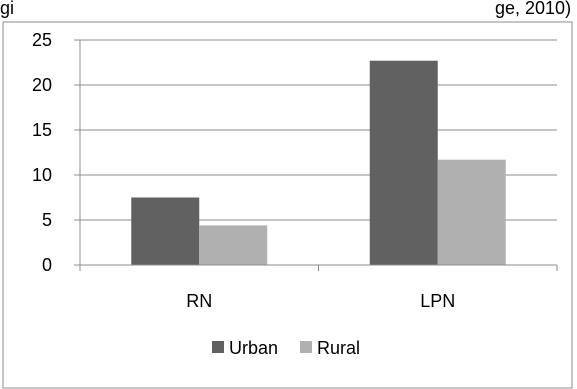 This screenshot has height=389, width=577. I want to click on y-tick-label: 25, so click(42, 40).